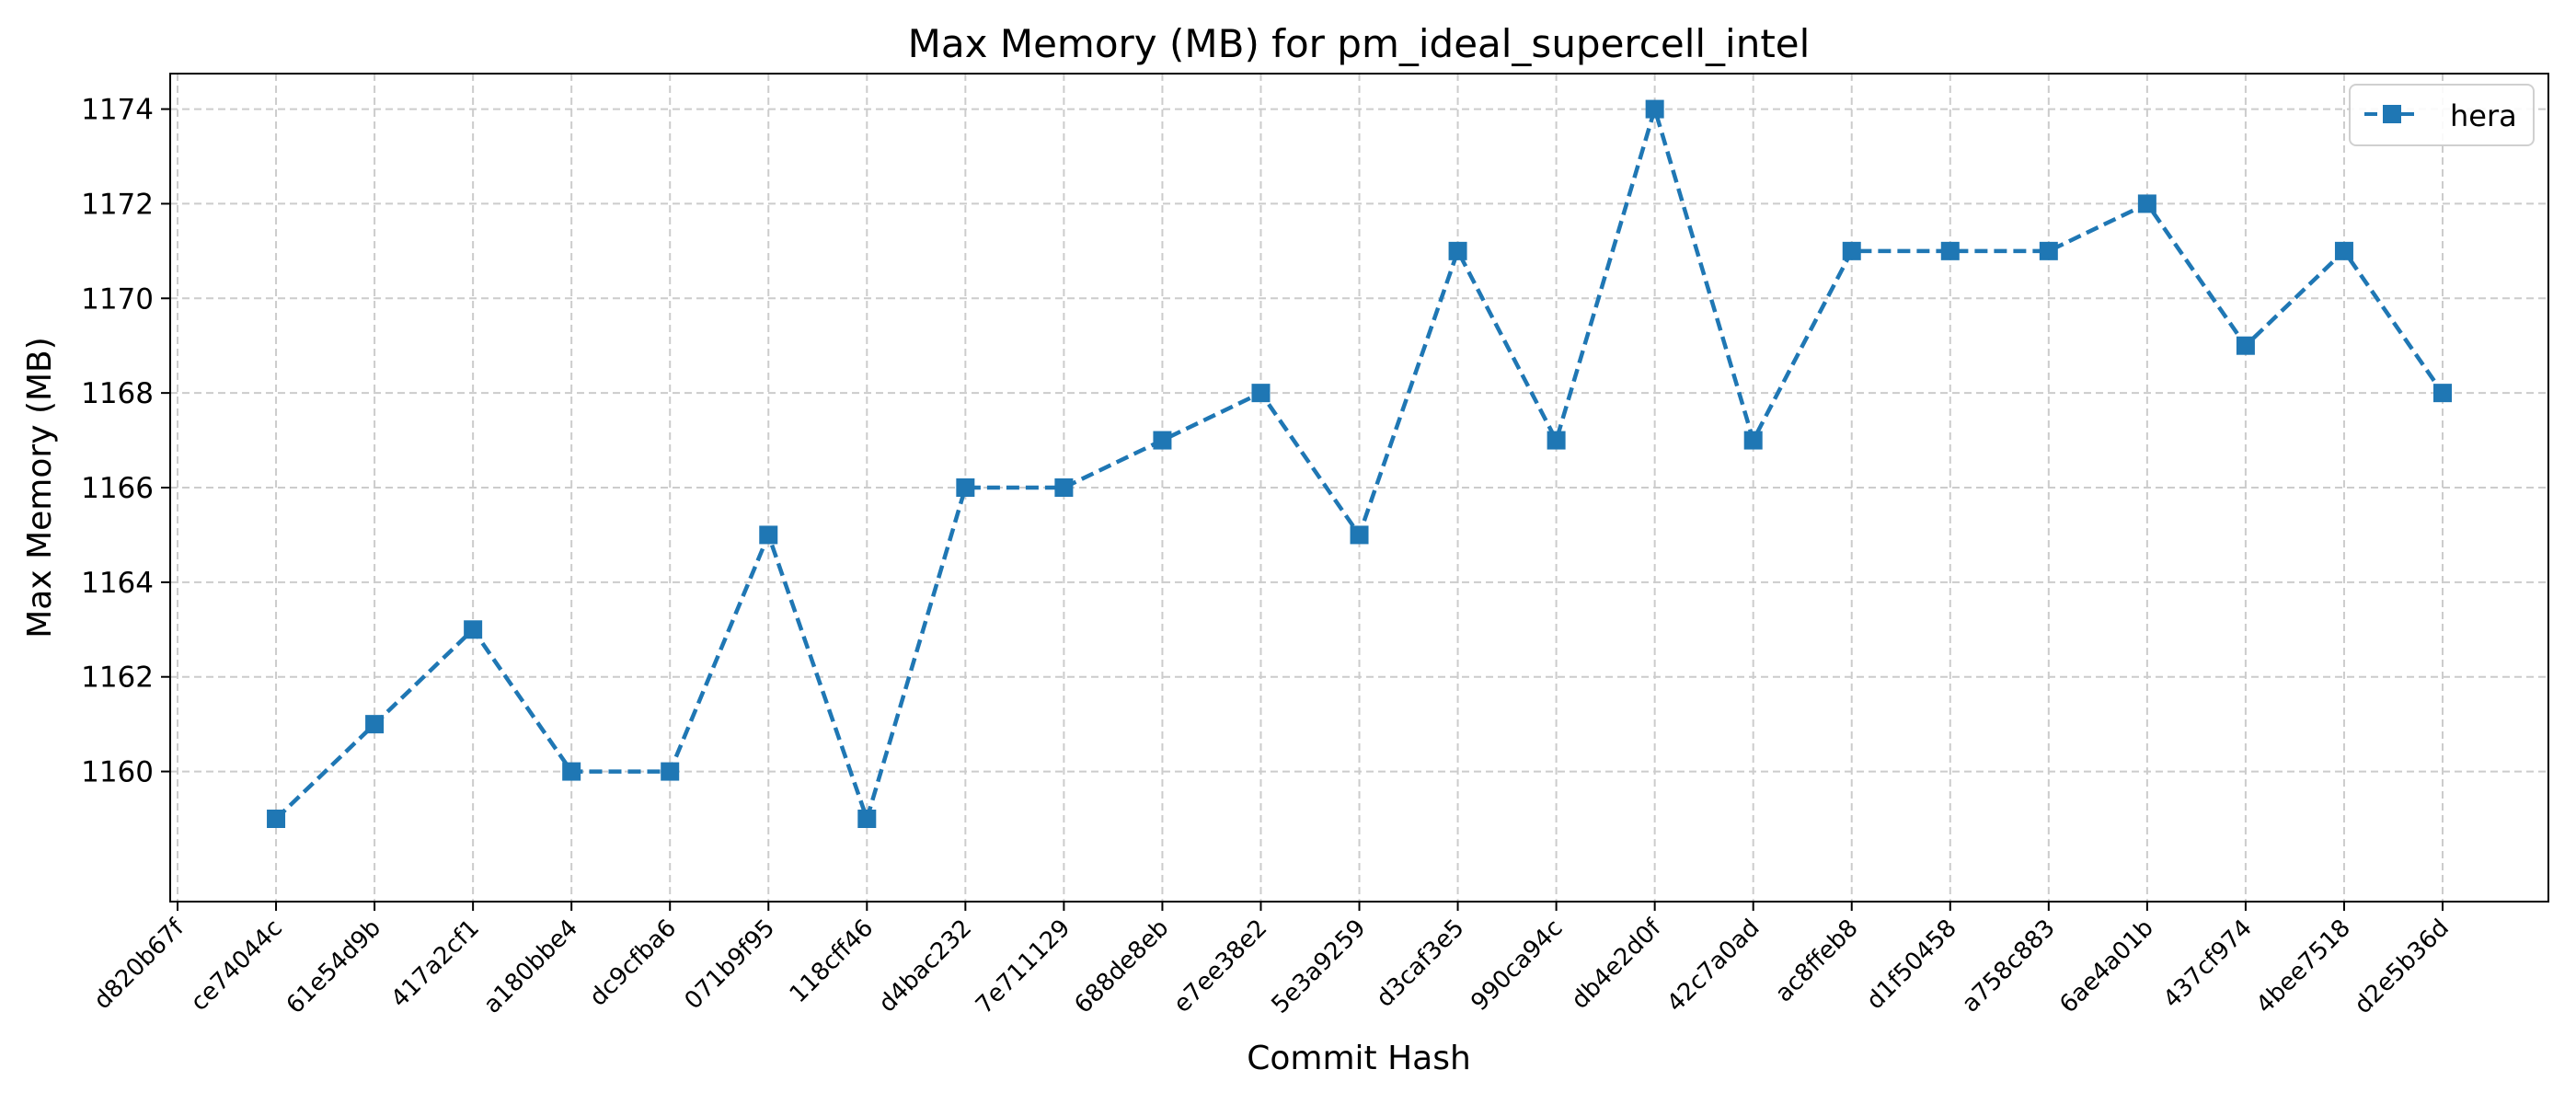  I want to click on legend: hera, so click(2442, 115).